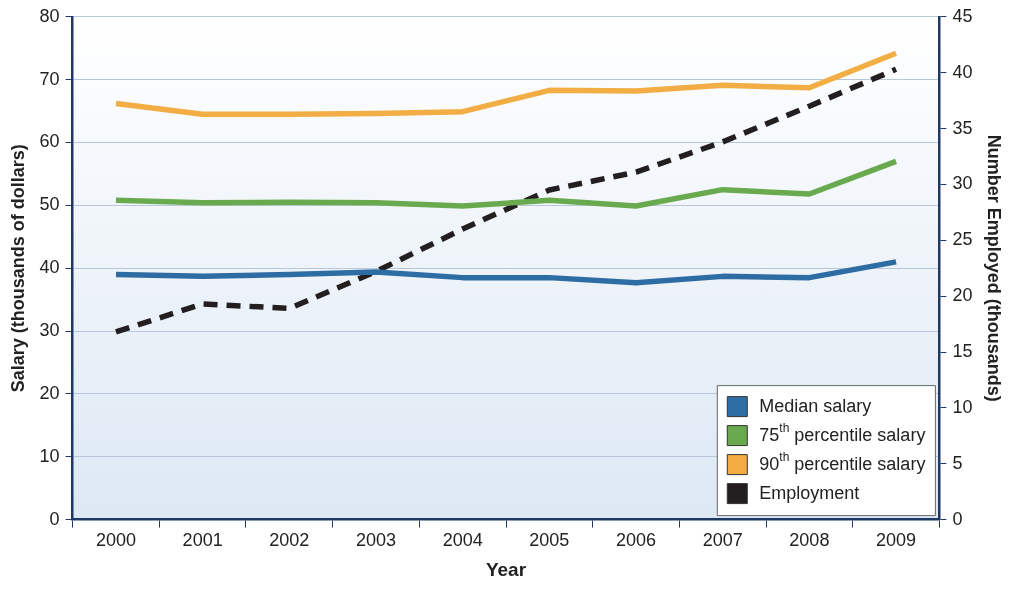  Describe the element at coordinates (957, 462) in the screenshot. I see `y2-tick-label: 5` at that location.